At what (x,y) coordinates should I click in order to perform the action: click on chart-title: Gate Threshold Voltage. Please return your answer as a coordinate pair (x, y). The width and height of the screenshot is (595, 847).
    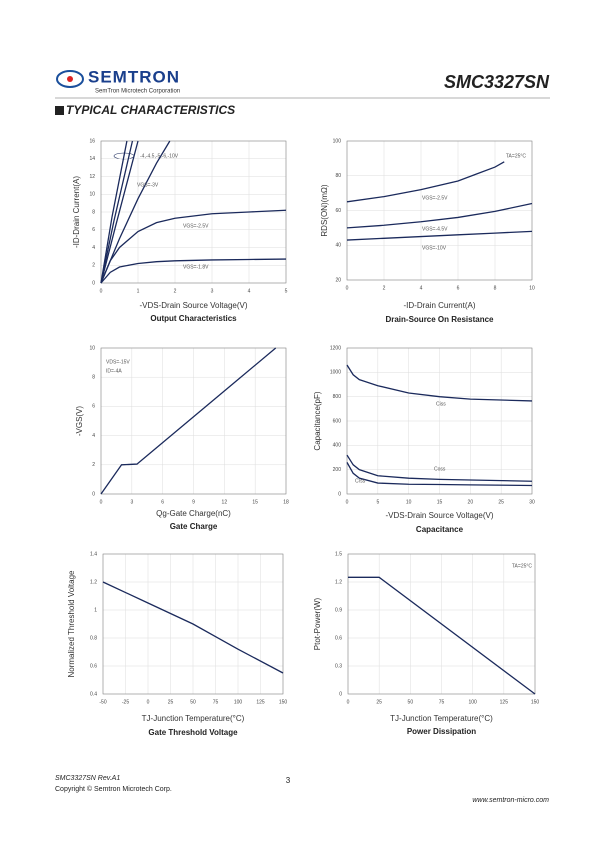
    Looking at the image, I should click on (193, 732).